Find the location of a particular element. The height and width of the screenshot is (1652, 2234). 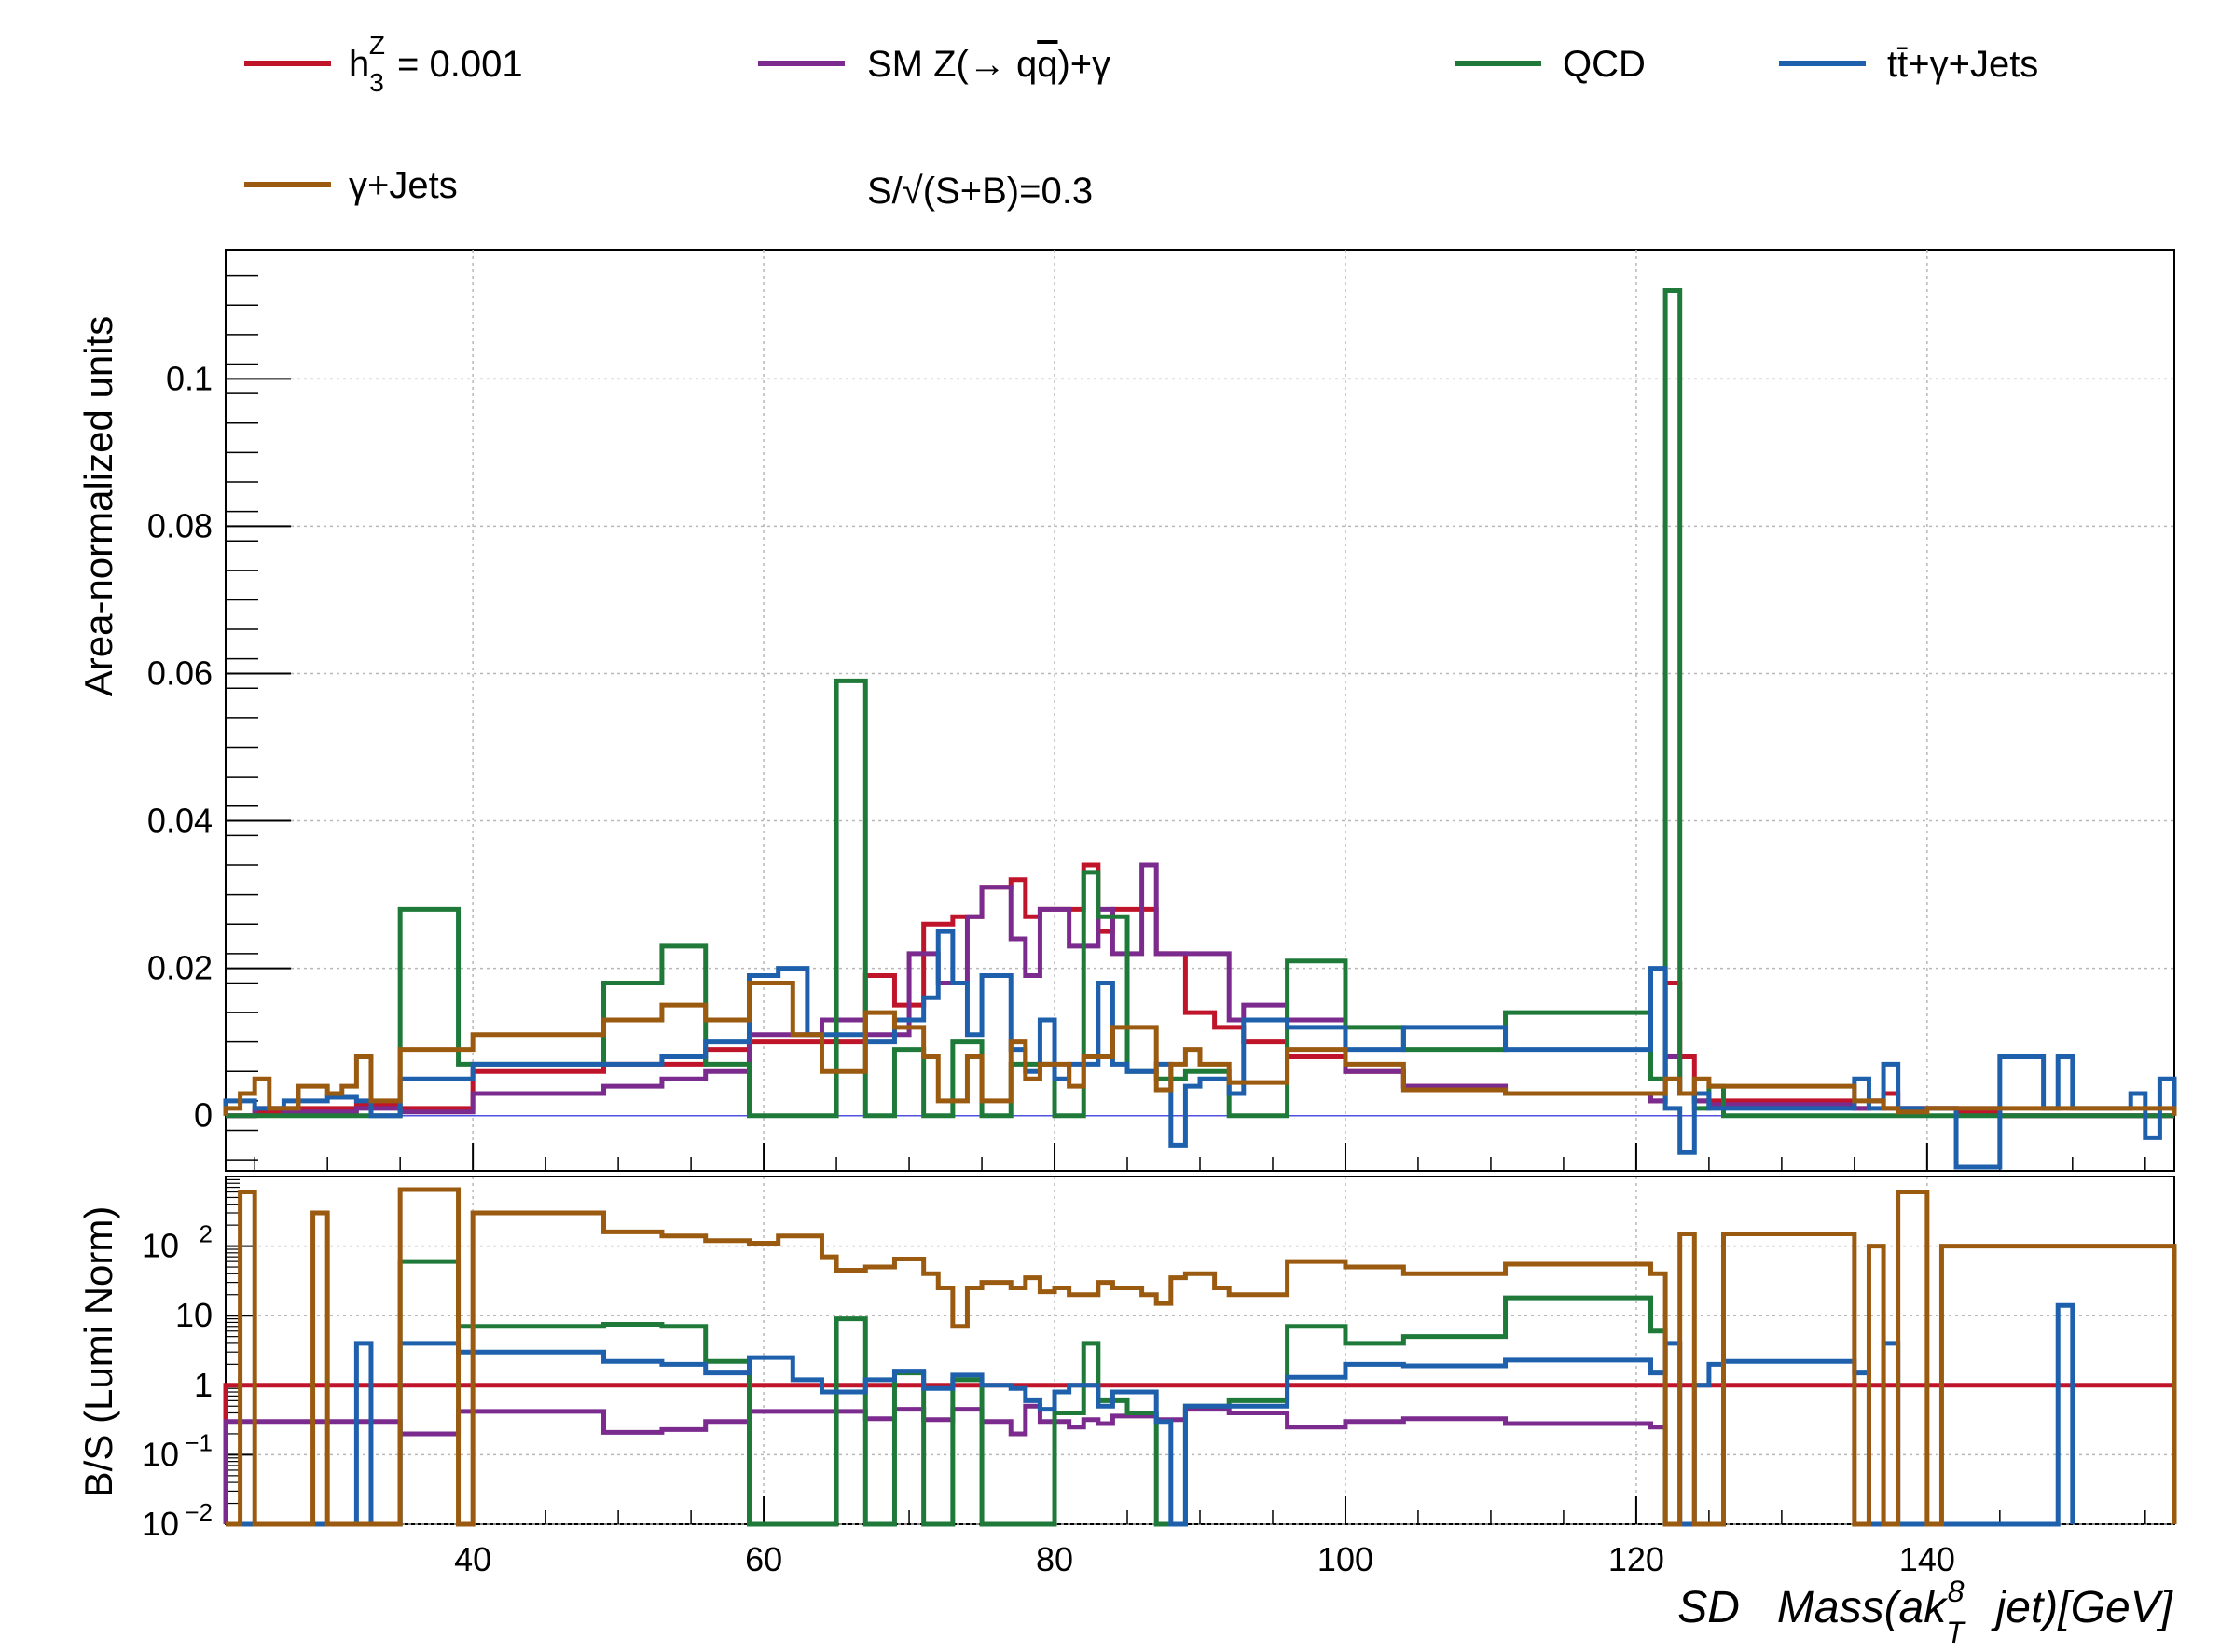

ratio-y-tick-exponent: −2 is located at coordinates (199, 1512).